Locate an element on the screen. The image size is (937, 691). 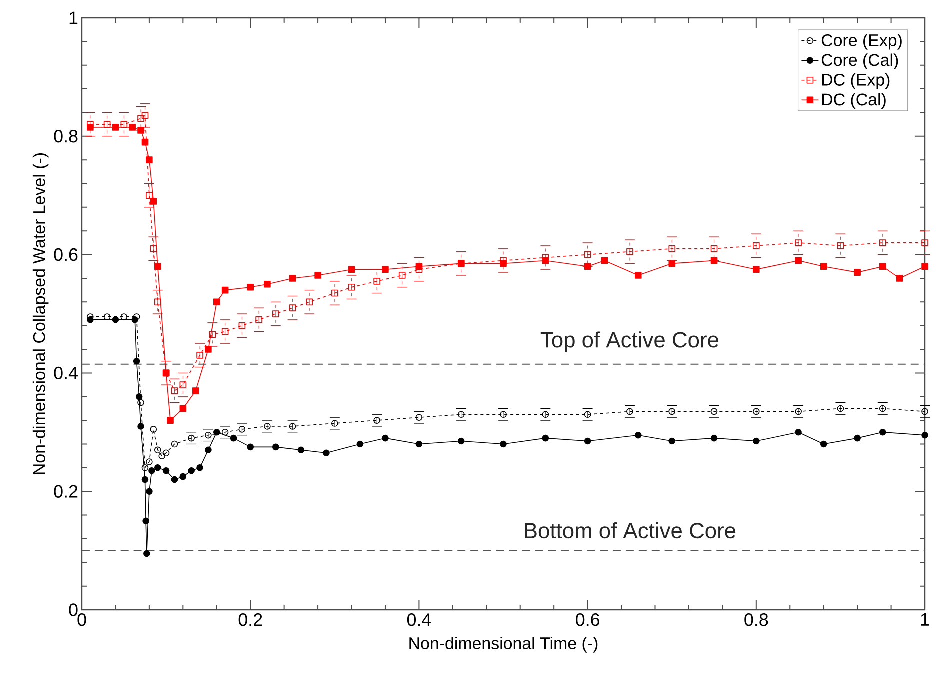
legend-label: Core (Cal) is located at coordinates (860, 62).